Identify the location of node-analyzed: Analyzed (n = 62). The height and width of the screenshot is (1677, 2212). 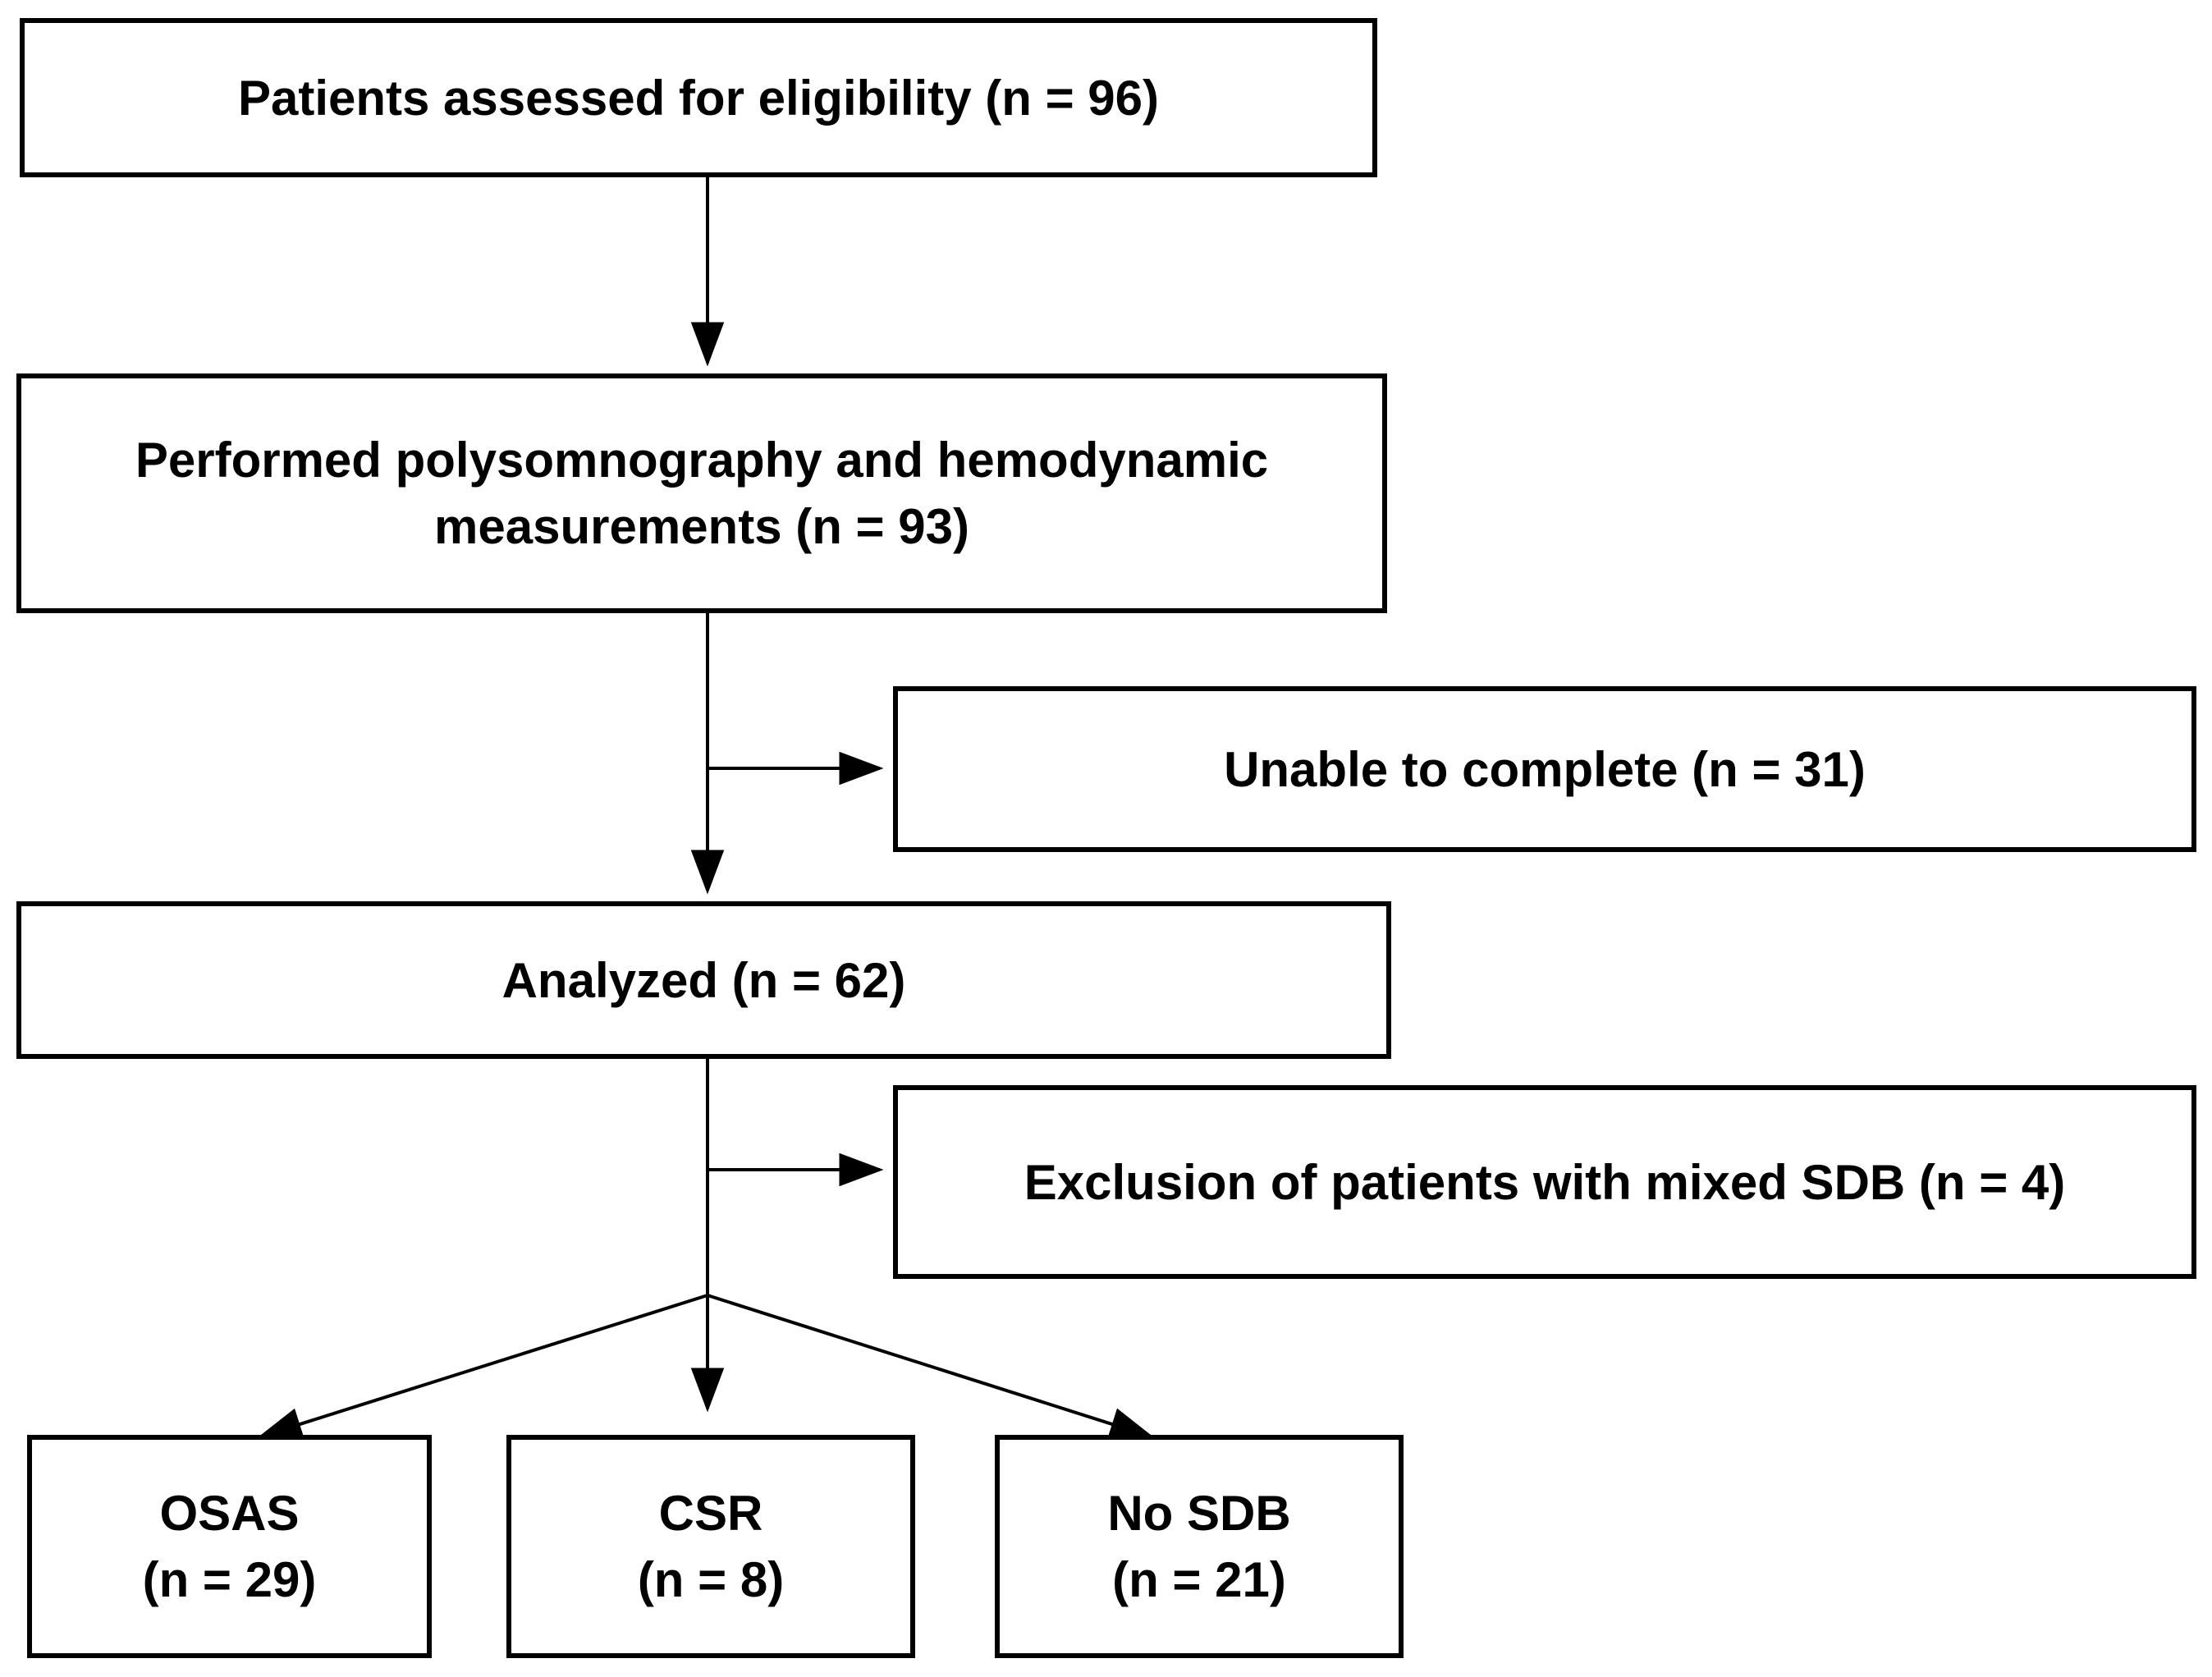
(704, 980).